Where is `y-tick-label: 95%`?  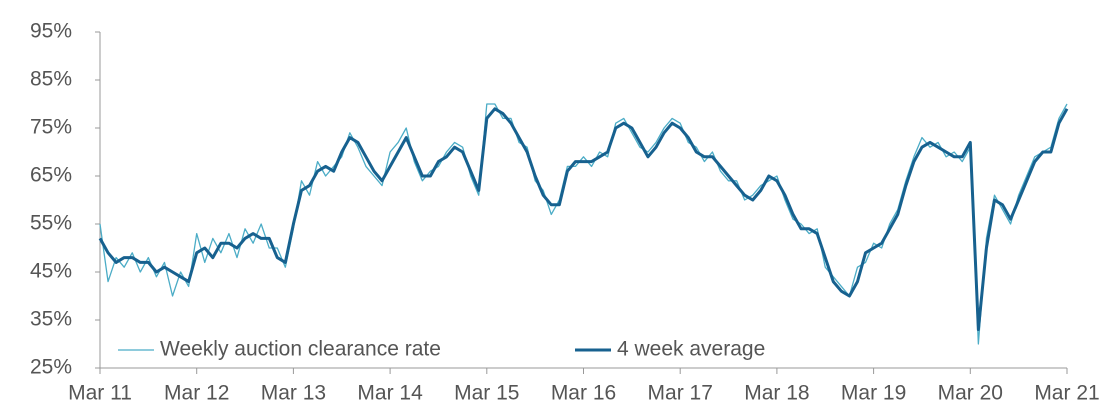
y-tick-label: 95% is located at coordinates (51, 31).